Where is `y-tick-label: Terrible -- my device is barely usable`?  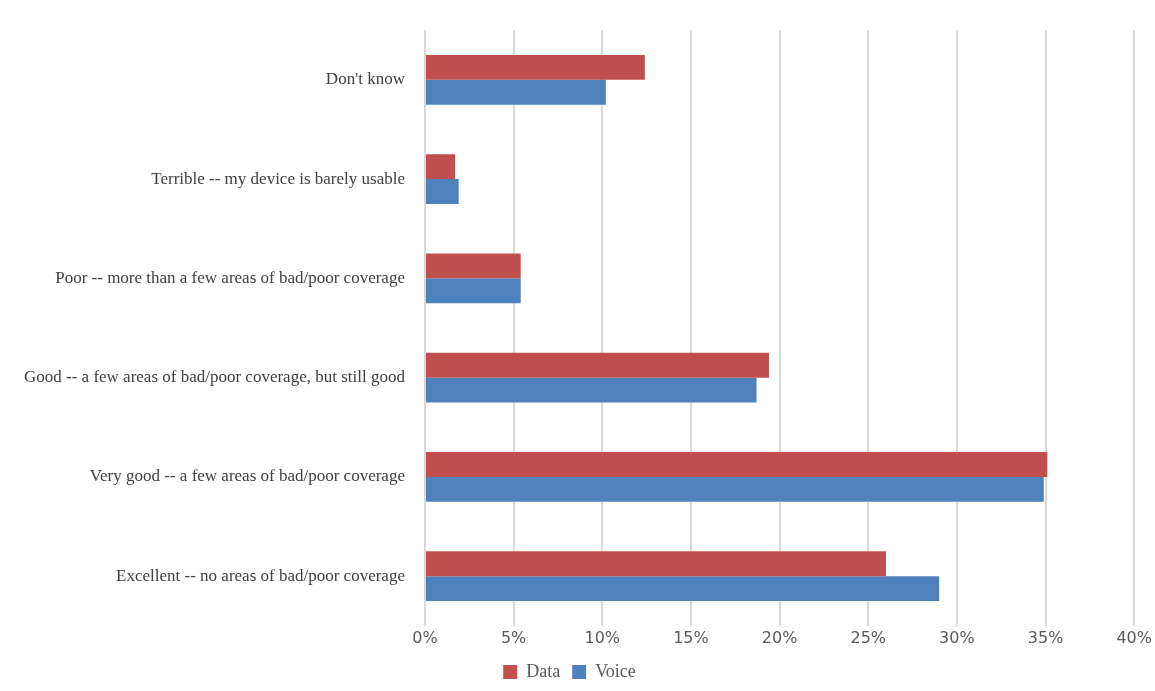
y-tick-label: Terrible -- my device is barely usable is located at coordinates (278, 178).